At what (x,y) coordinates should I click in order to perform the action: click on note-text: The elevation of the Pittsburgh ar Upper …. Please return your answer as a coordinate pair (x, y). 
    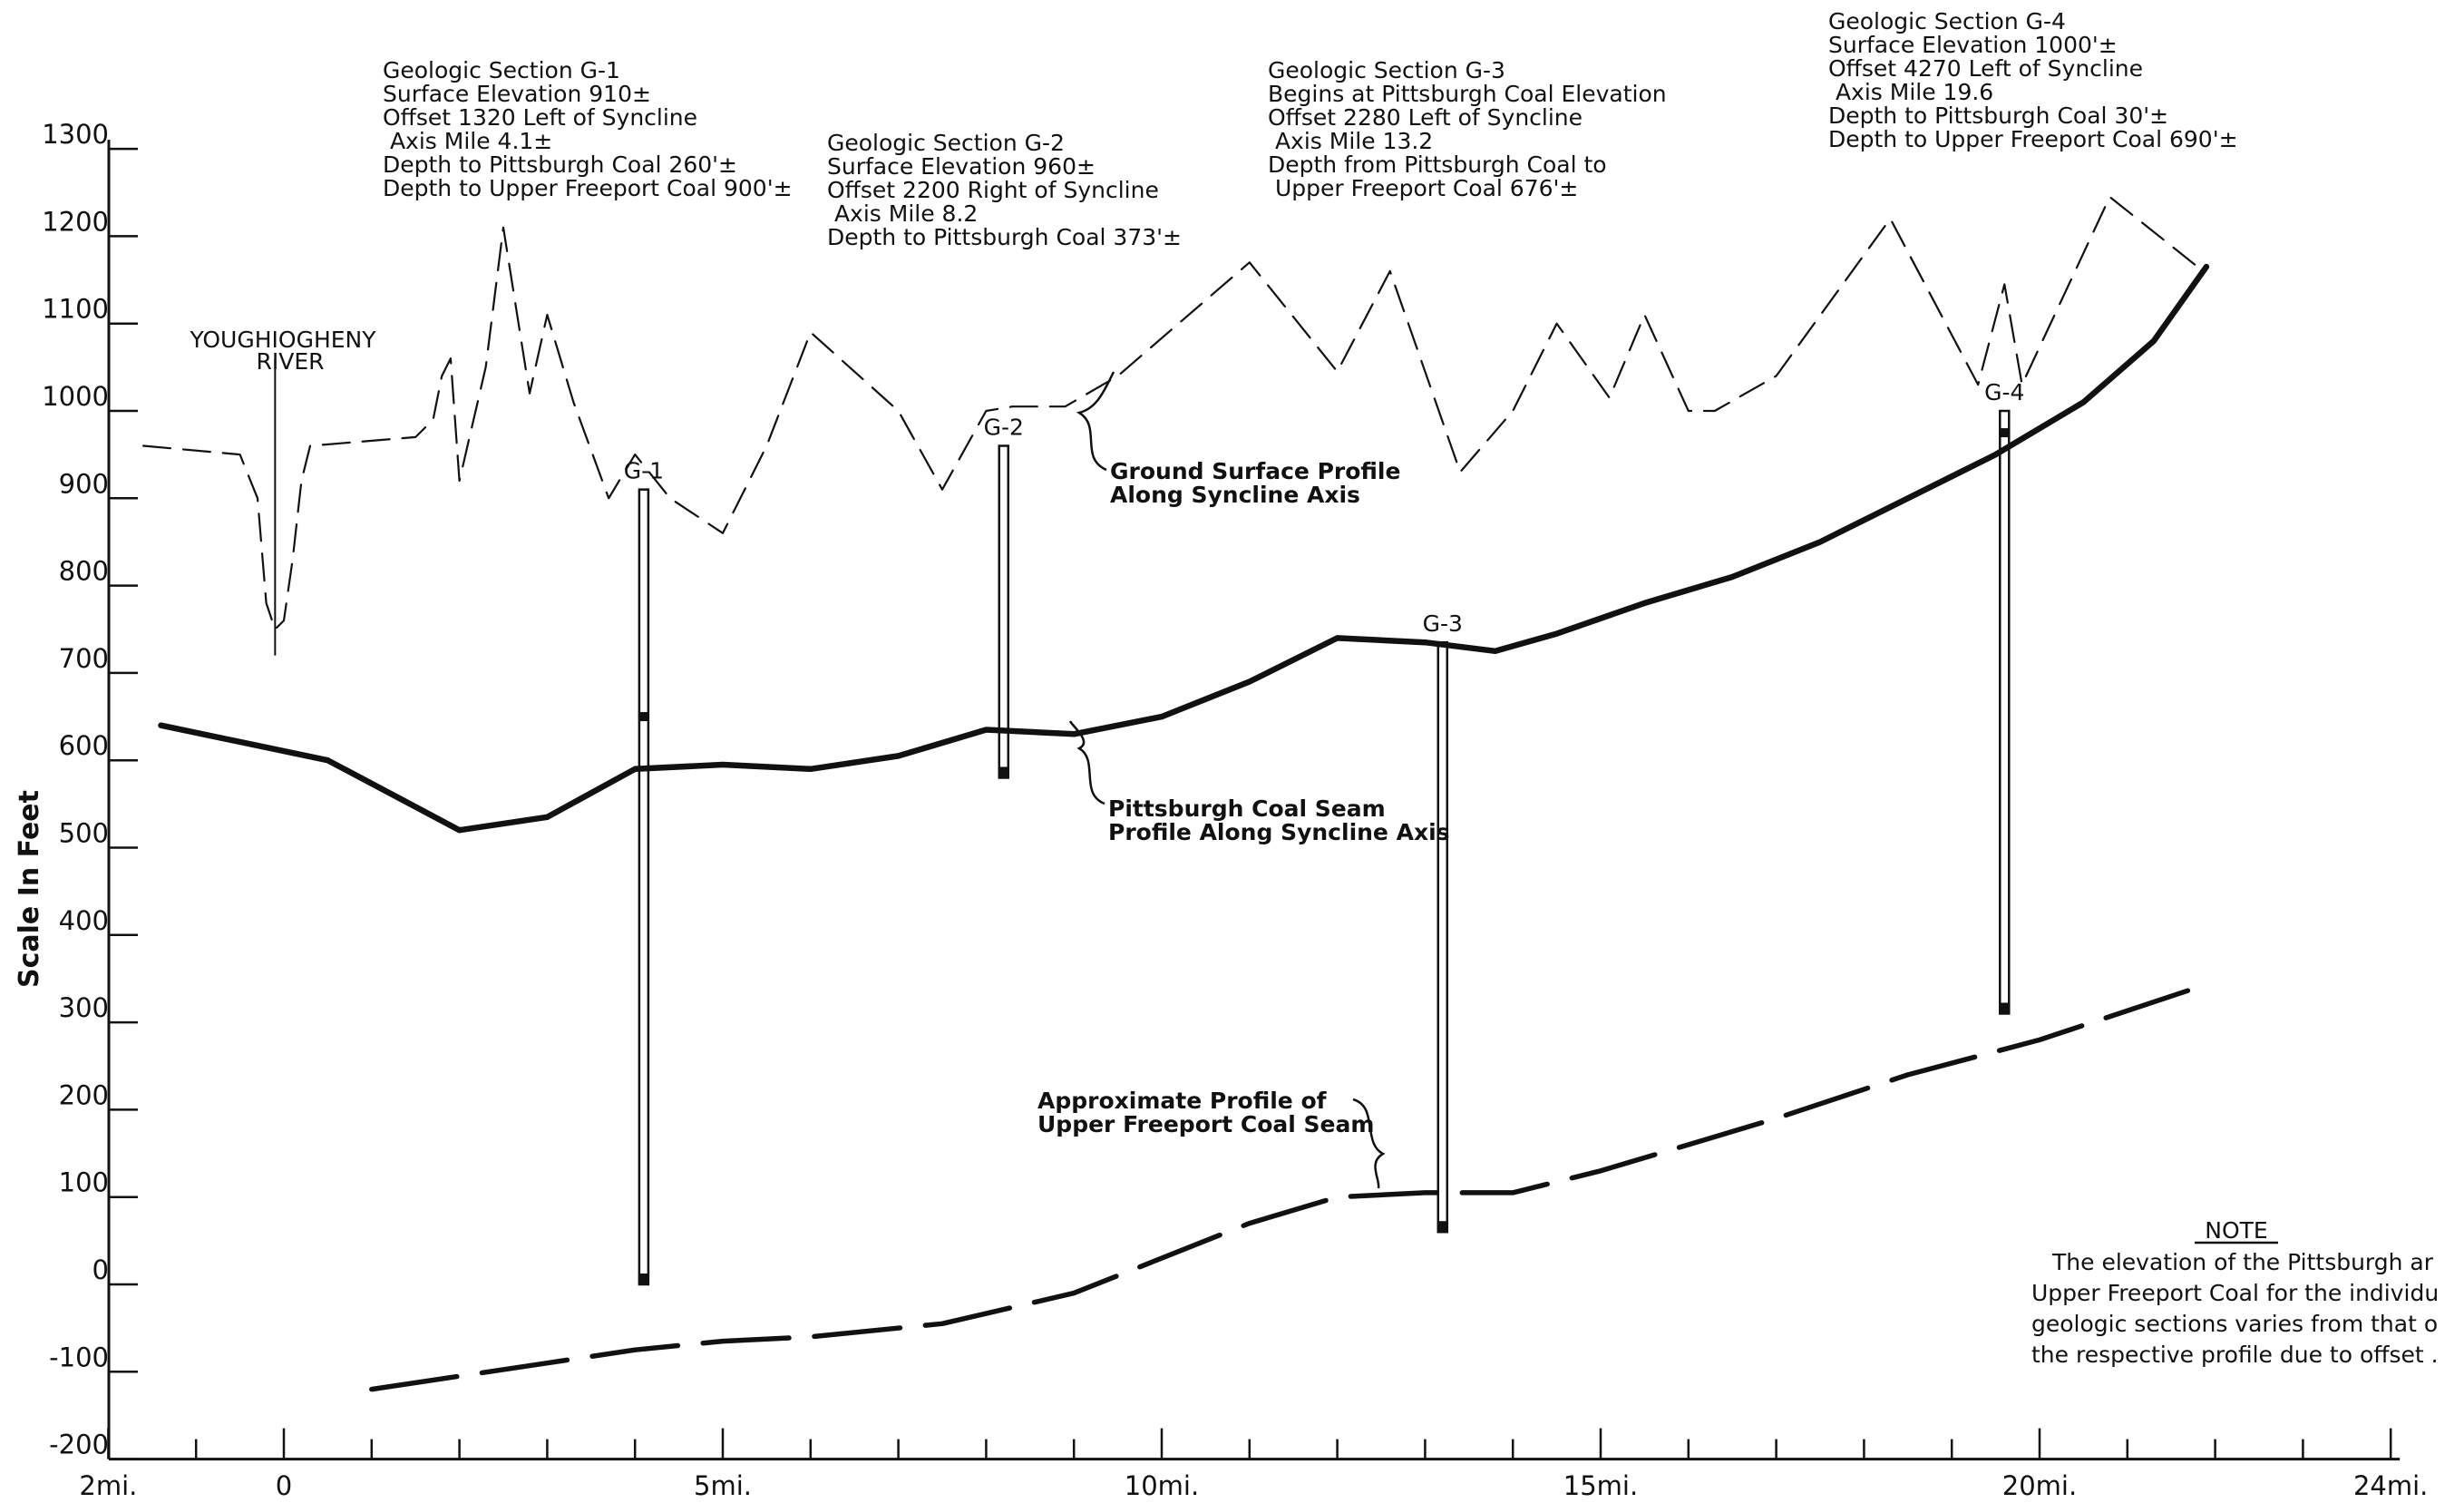
    Looking at the image, I should click on (2235, 1308).